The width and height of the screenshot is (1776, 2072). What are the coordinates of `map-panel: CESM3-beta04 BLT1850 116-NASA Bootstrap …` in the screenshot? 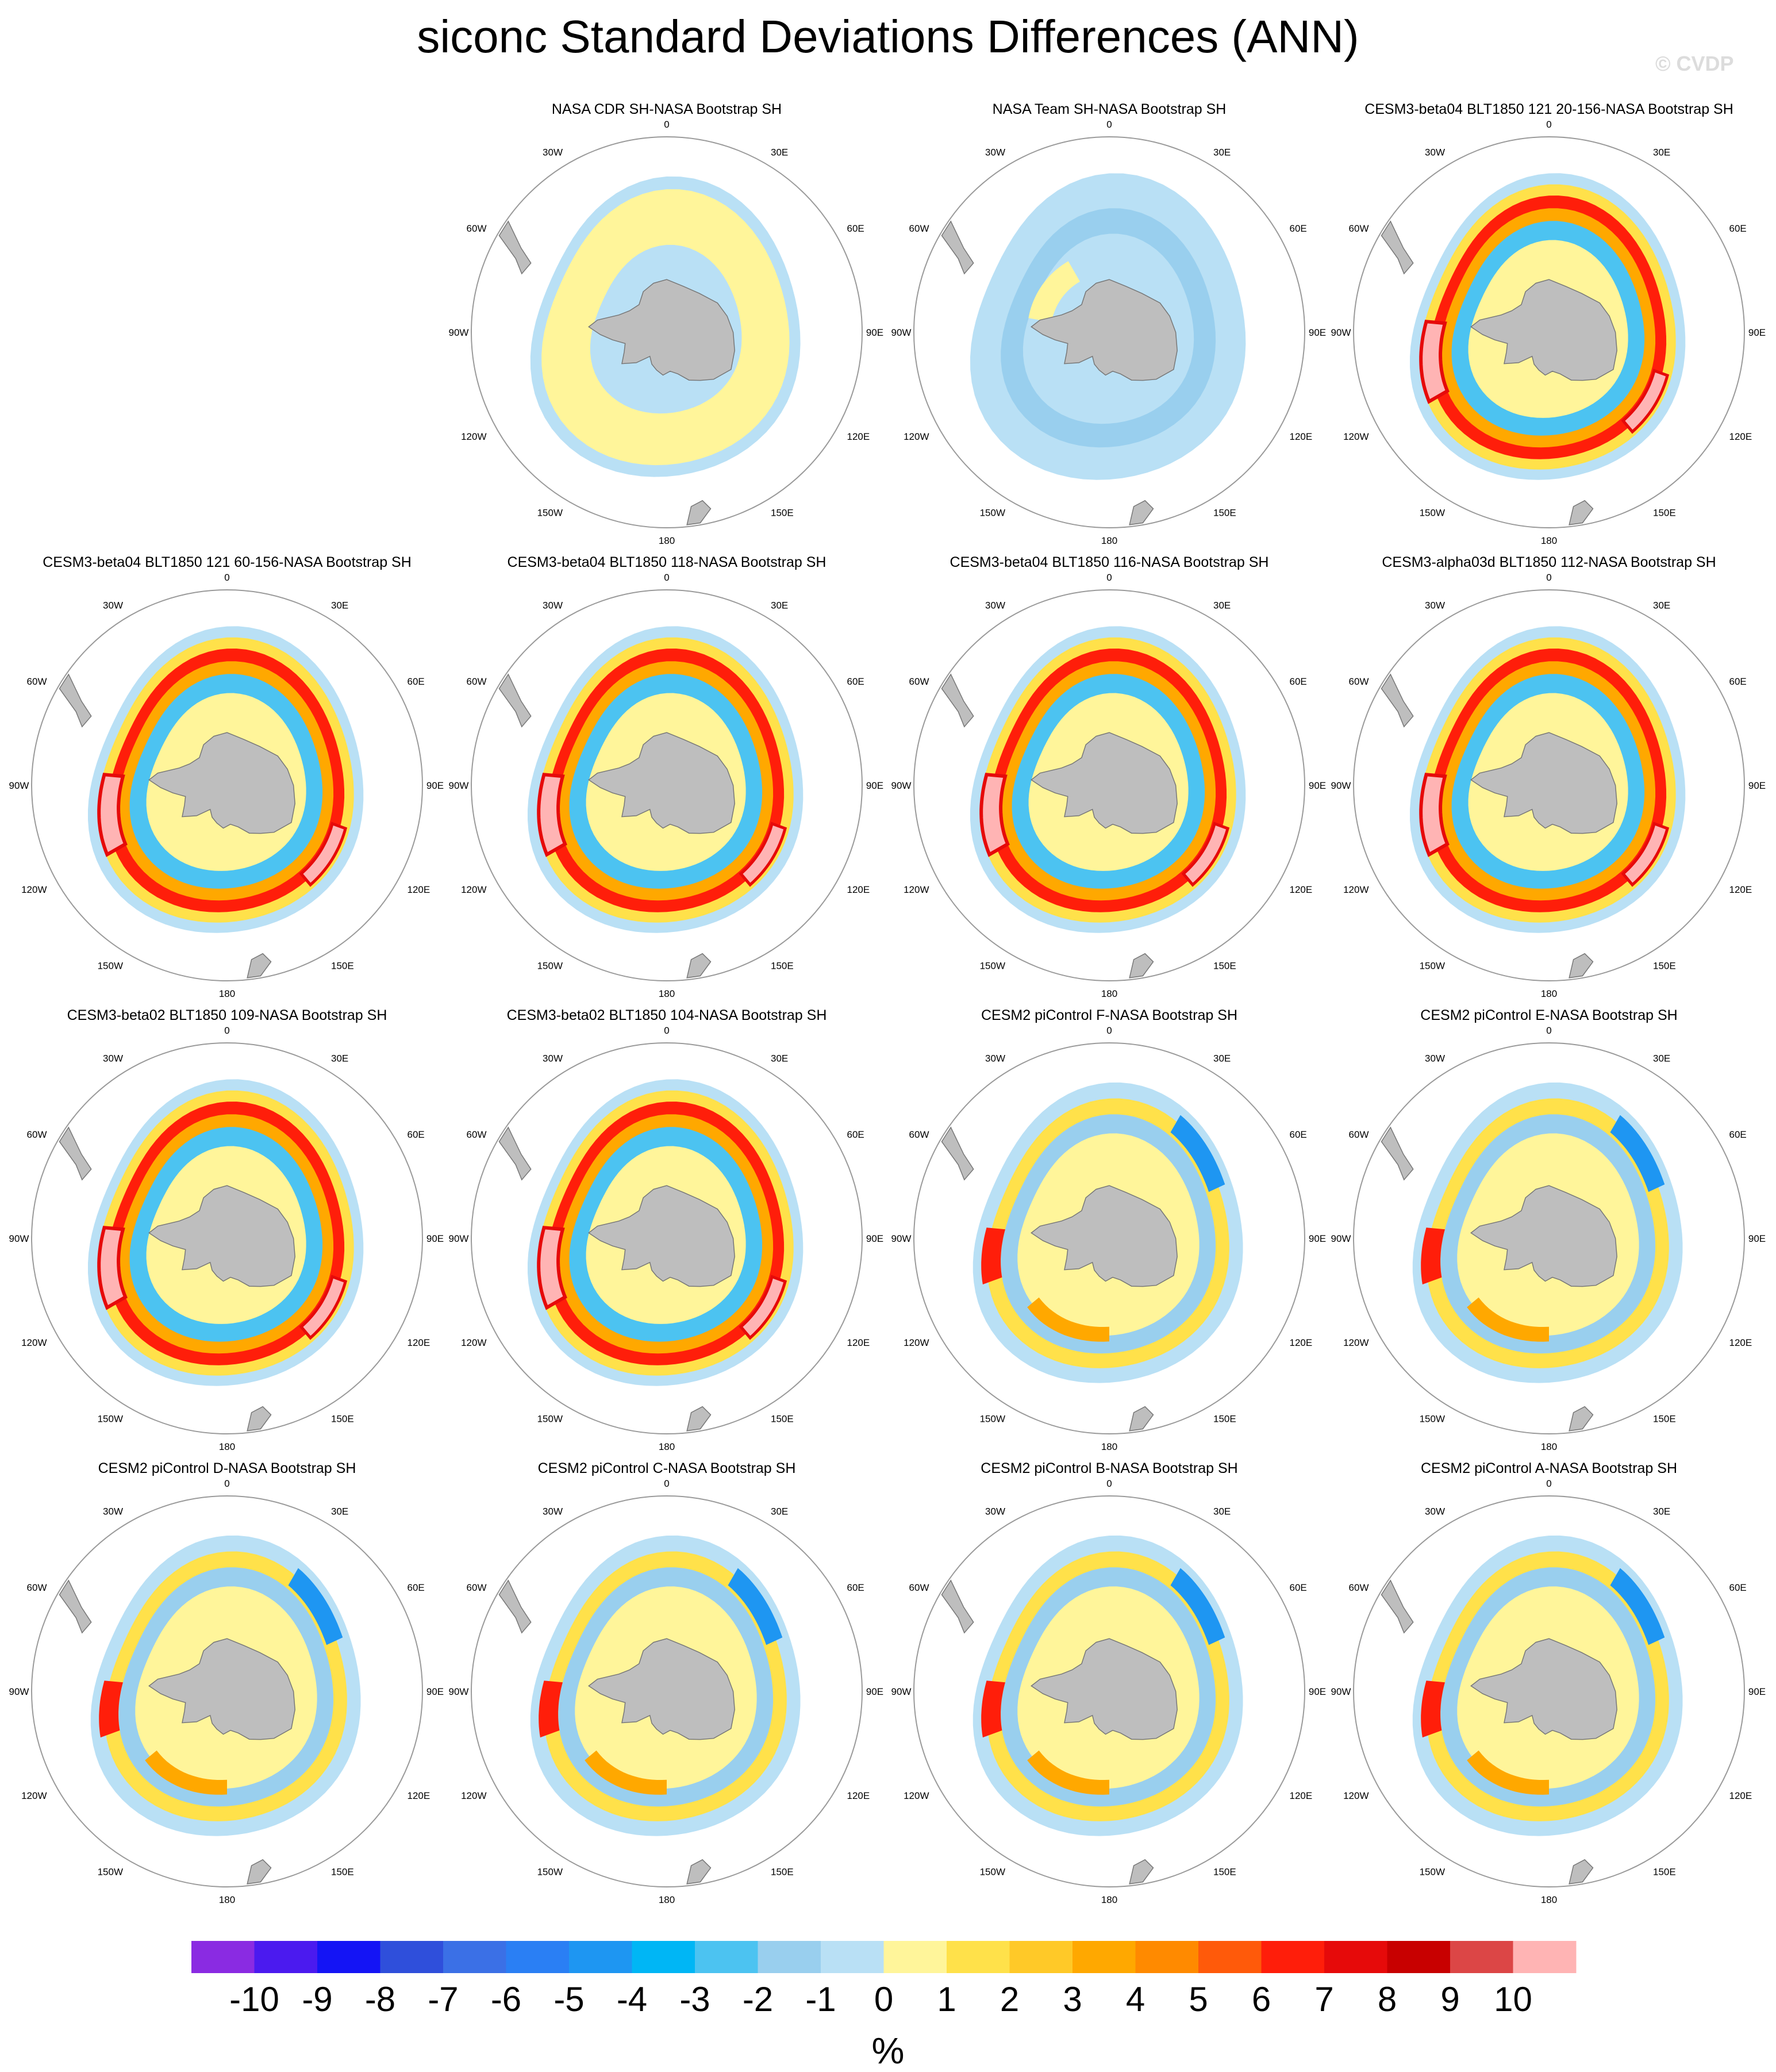 It's located at (1109, 778).